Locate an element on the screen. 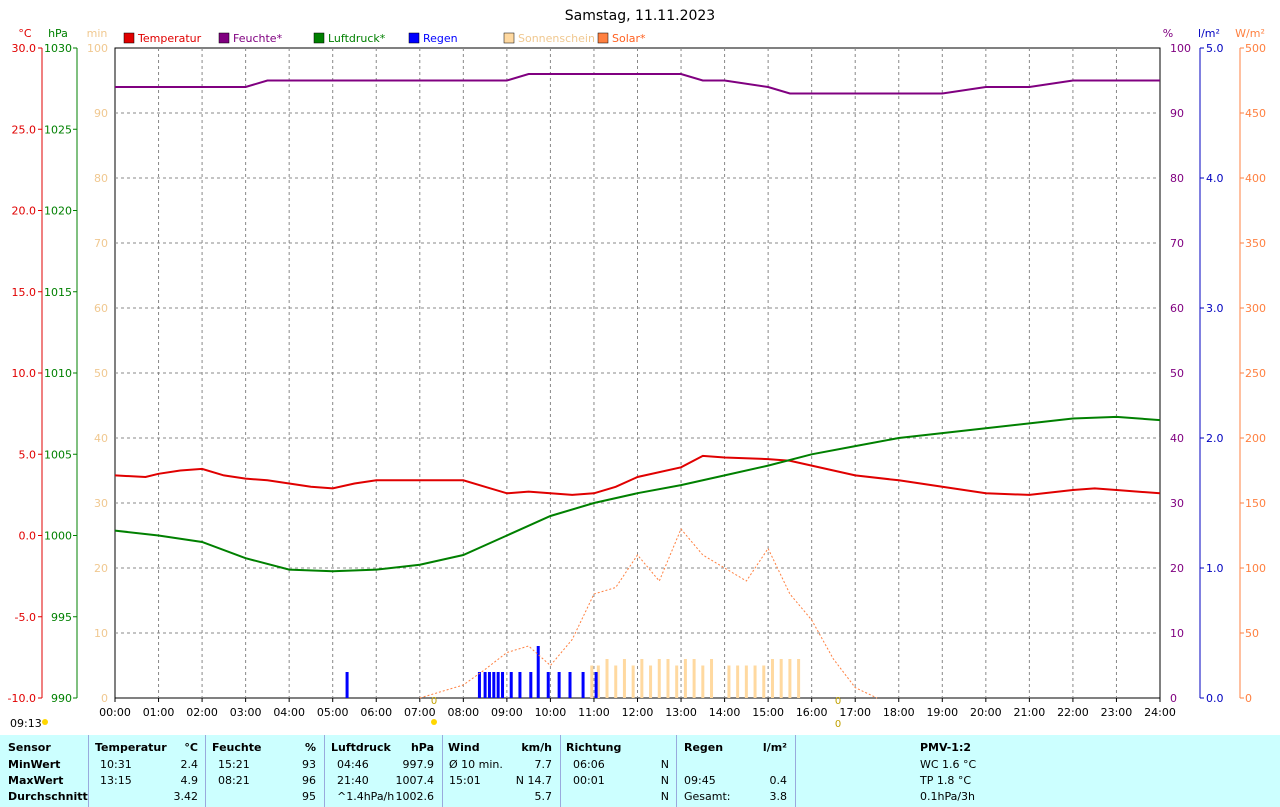 Image resolution: width=1280 pixels, height=807 pixels. x-tick-label: 21:00 is located at coordinates (1030, 712).